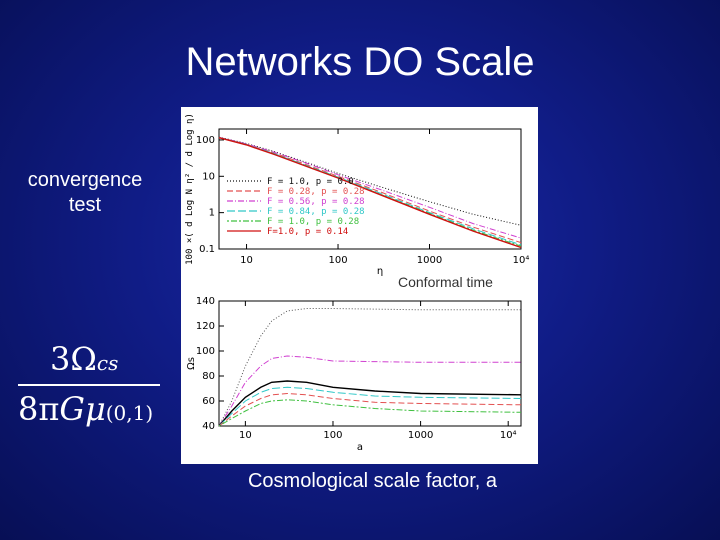  I want to click on fraction-bar, so click(89, 385).